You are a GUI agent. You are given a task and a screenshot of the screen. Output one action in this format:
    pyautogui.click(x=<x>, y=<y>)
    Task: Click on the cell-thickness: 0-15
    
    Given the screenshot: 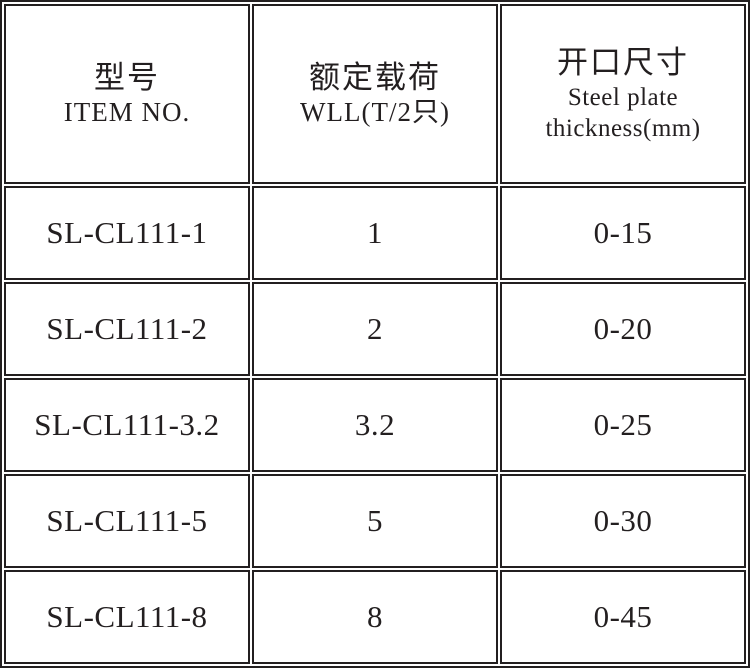 What is the action you would take?
    pyautogui.click(x=623, y=233)
    